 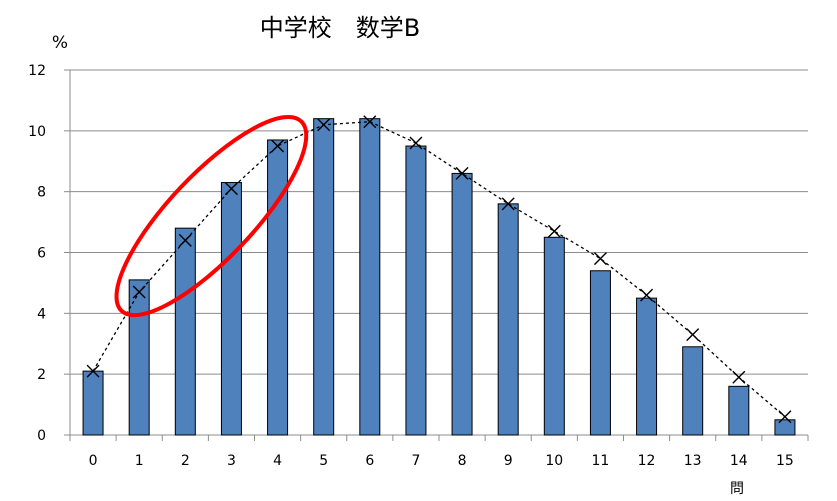 What do you see at coordinates (323, 461) in the screenshot?
I see `x-tick-label: 5` at bounding box center [323, 461].